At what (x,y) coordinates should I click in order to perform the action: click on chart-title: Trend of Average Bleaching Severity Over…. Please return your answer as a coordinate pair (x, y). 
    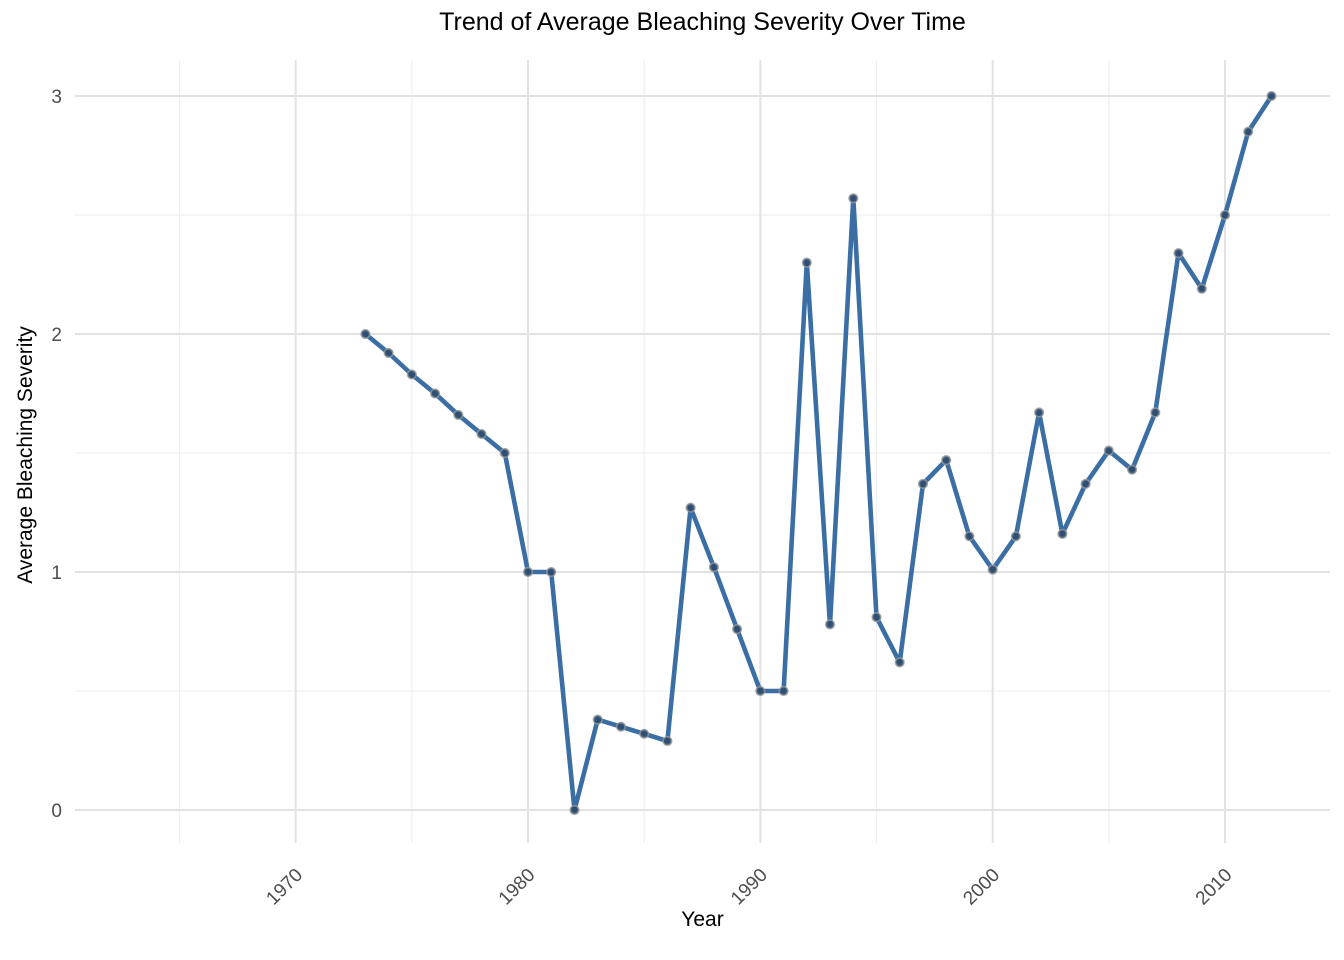
    Looking at the image, I should click on (702, 22).